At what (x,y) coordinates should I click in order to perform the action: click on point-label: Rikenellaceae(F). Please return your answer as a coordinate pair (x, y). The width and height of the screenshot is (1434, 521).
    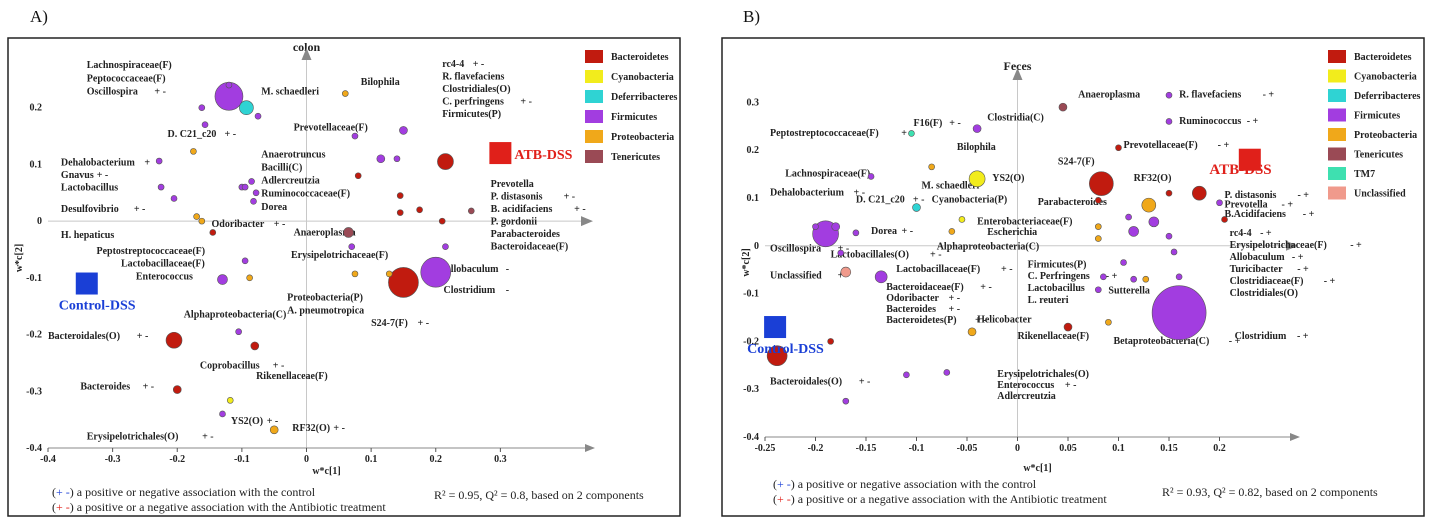
    Looking at the image, I should click on (292, 376).